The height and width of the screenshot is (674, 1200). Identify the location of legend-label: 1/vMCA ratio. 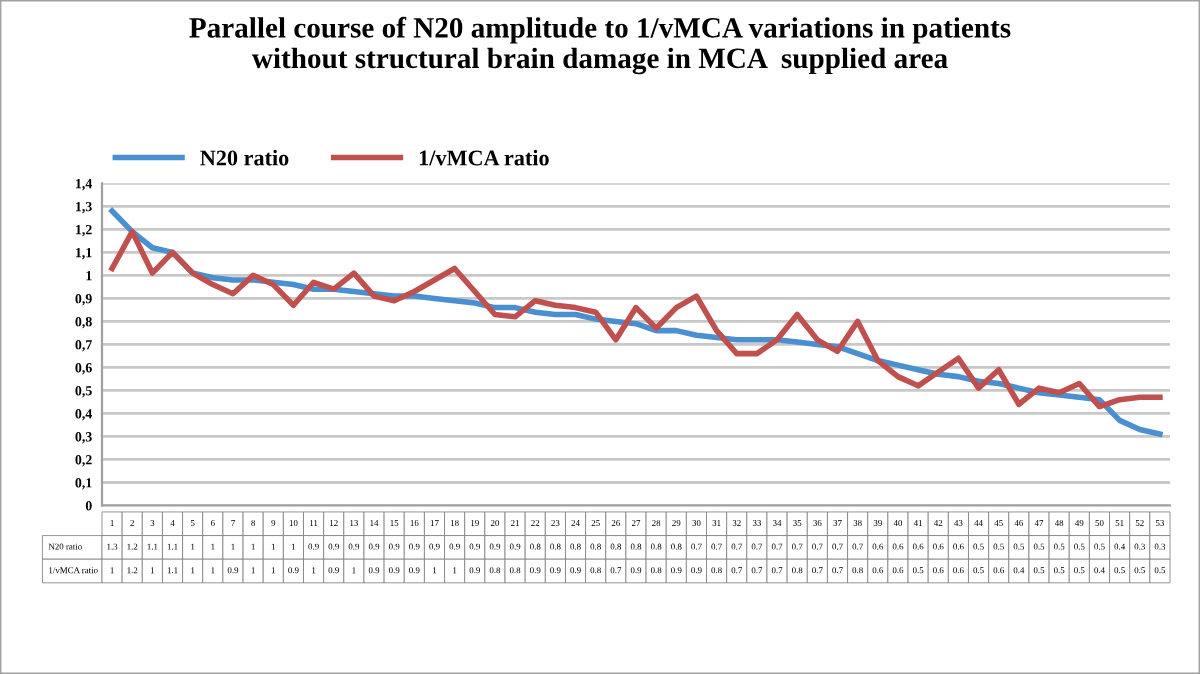
(484, 157).